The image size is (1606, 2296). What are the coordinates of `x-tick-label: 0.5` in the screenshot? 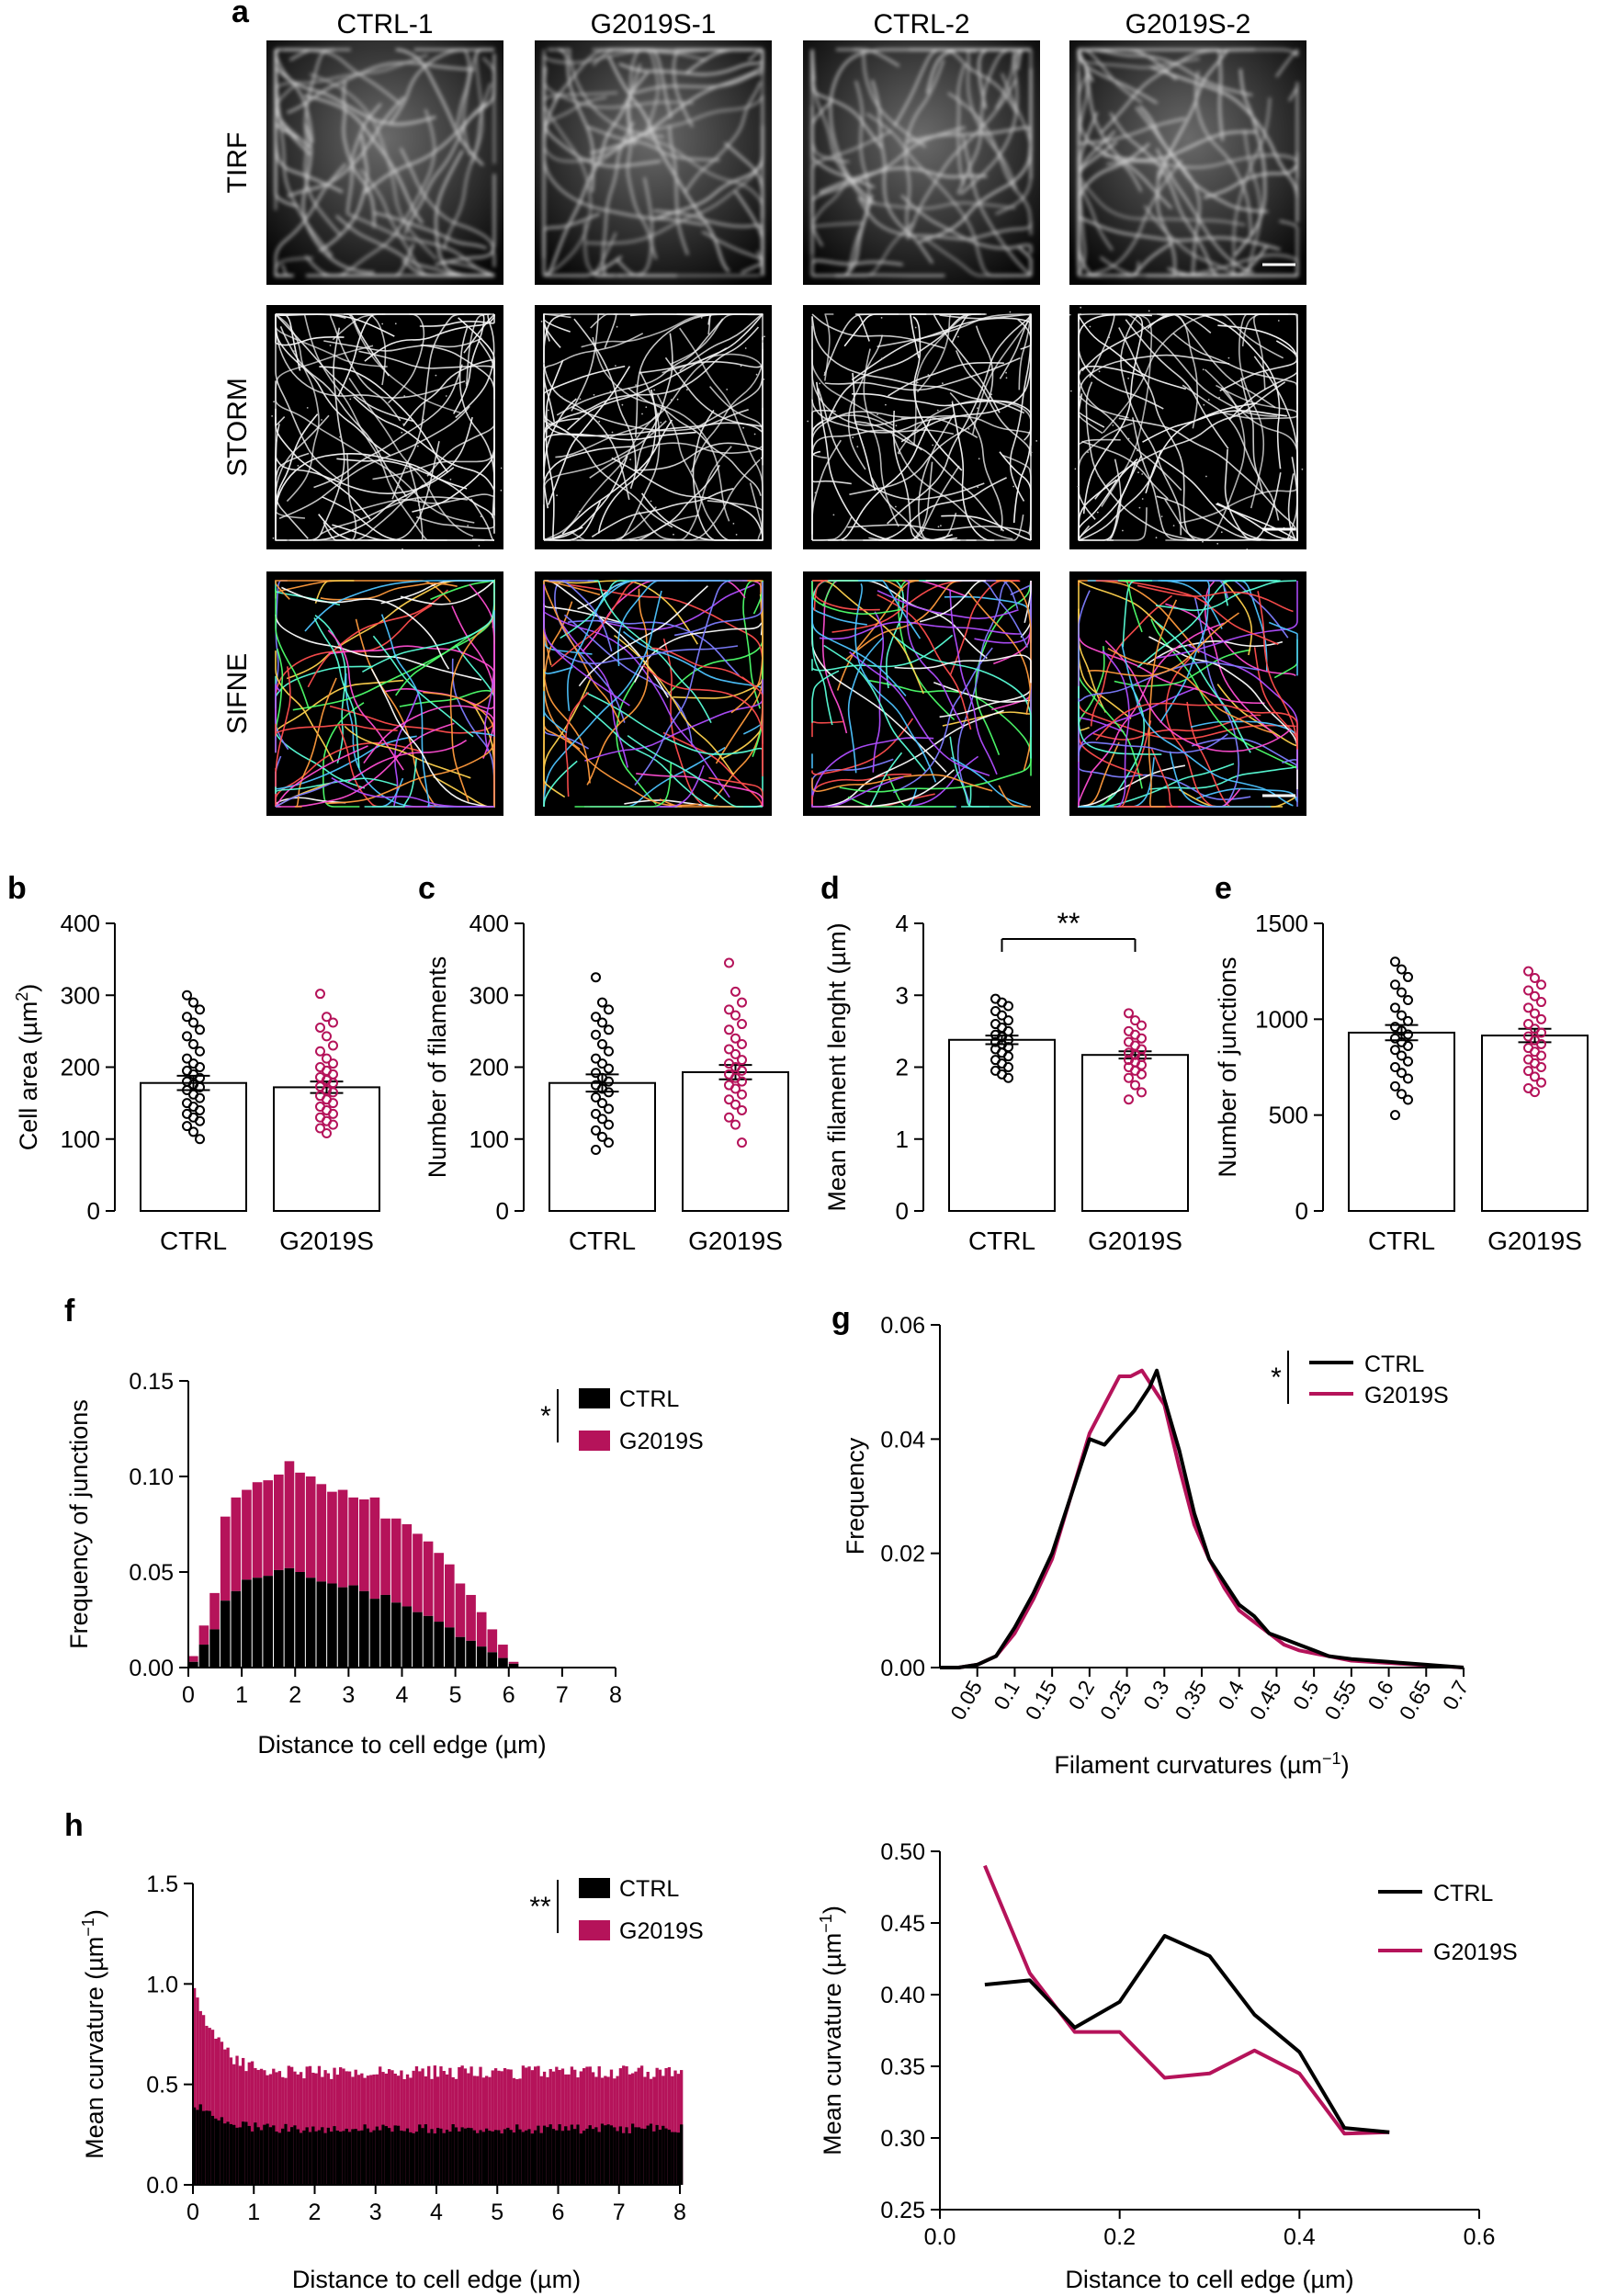 It's located at (1306, 1695).